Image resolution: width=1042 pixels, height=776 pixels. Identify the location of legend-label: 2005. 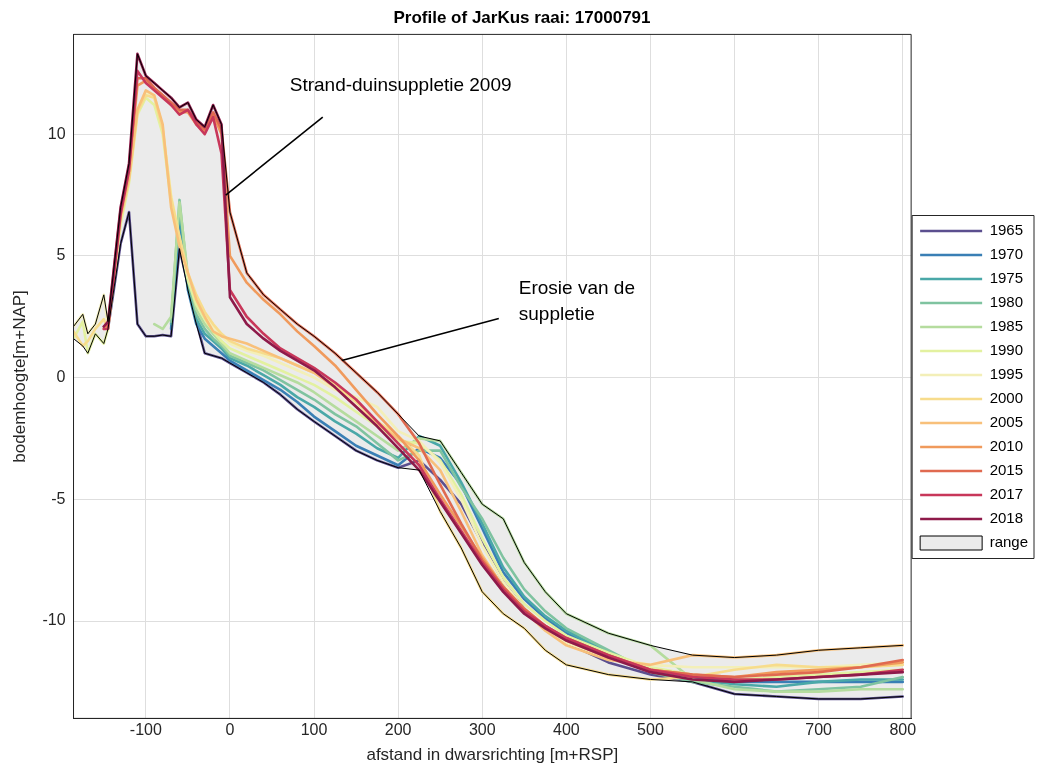
(1006, 422).